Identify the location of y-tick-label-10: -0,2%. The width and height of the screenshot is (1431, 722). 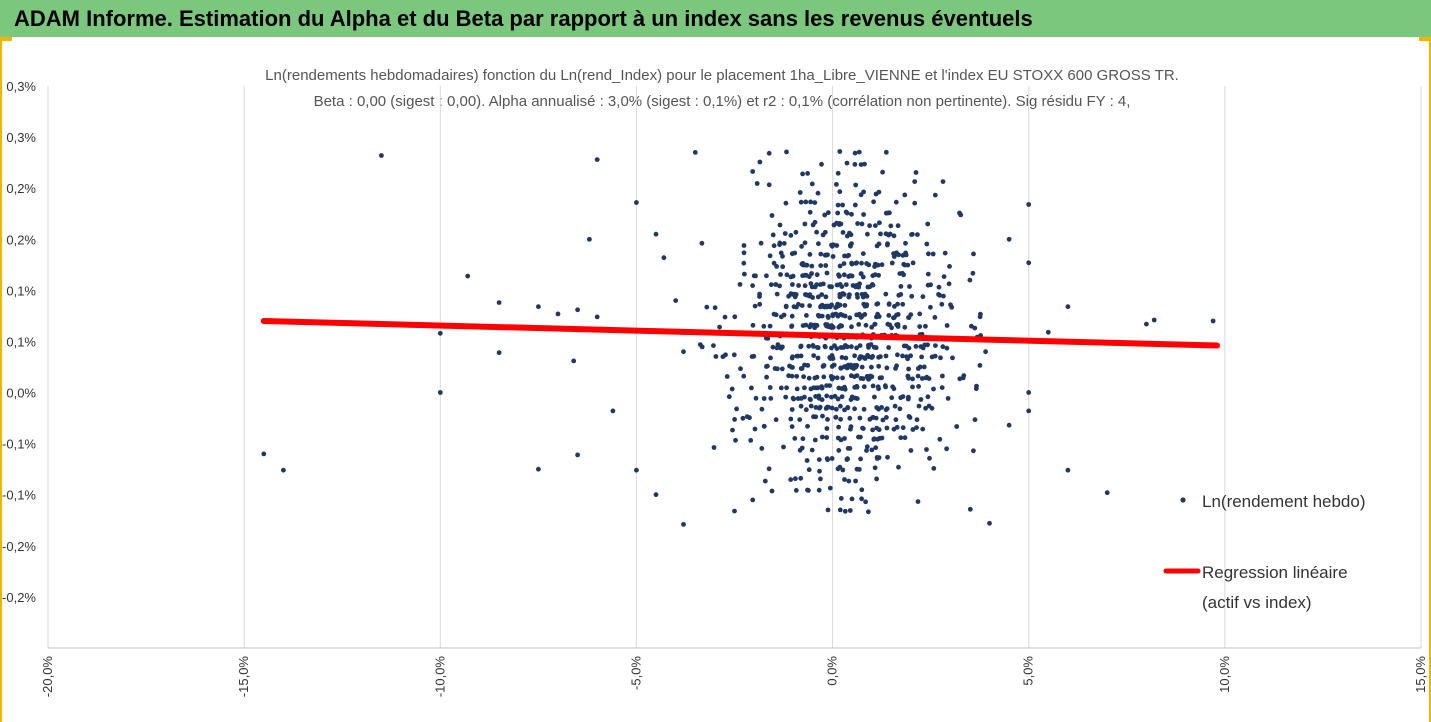
(19, 597).